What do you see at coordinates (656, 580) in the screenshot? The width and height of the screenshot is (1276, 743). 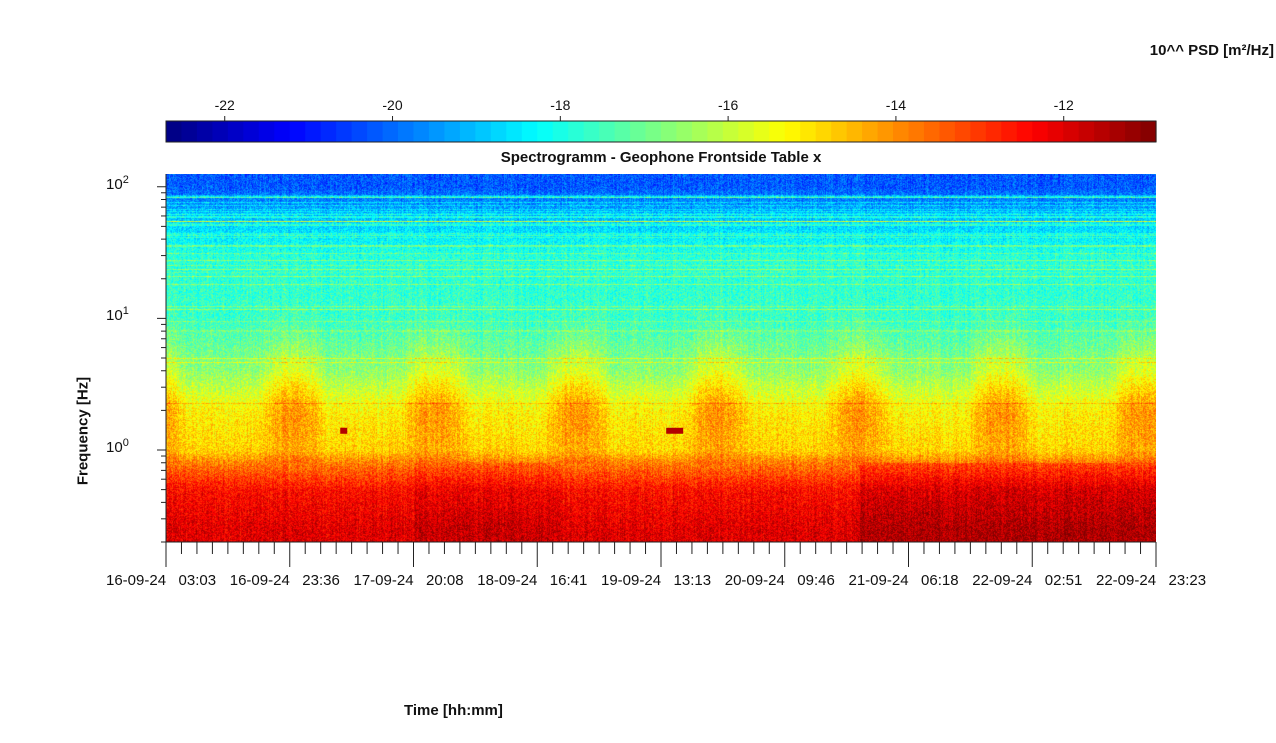 I see `x-tick-label: 19-09-24 13:13` at bounding box center [656, 580].